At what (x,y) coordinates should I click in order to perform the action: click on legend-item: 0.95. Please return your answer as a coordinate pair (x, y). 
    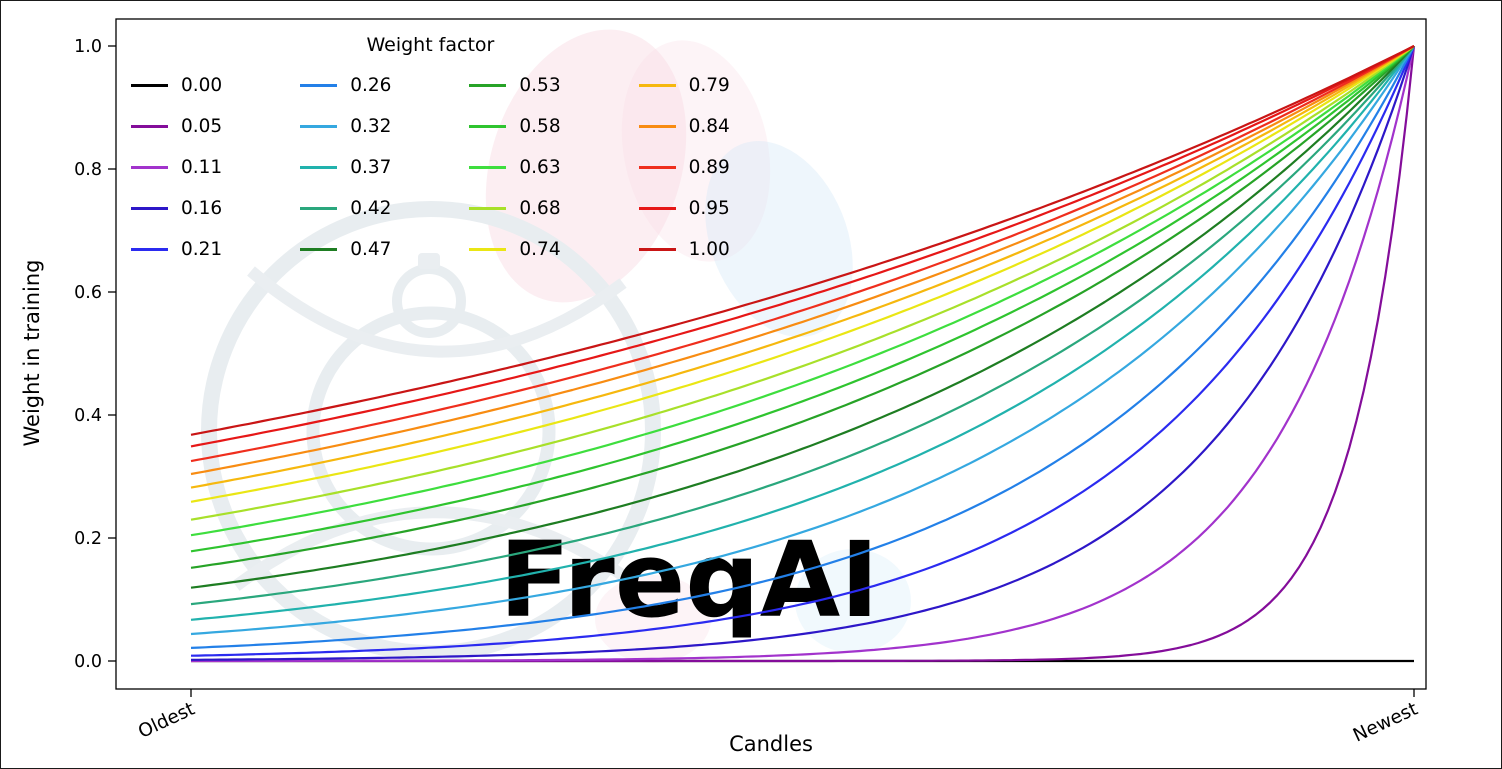
    Looking at the image, I should click on (684, 208).